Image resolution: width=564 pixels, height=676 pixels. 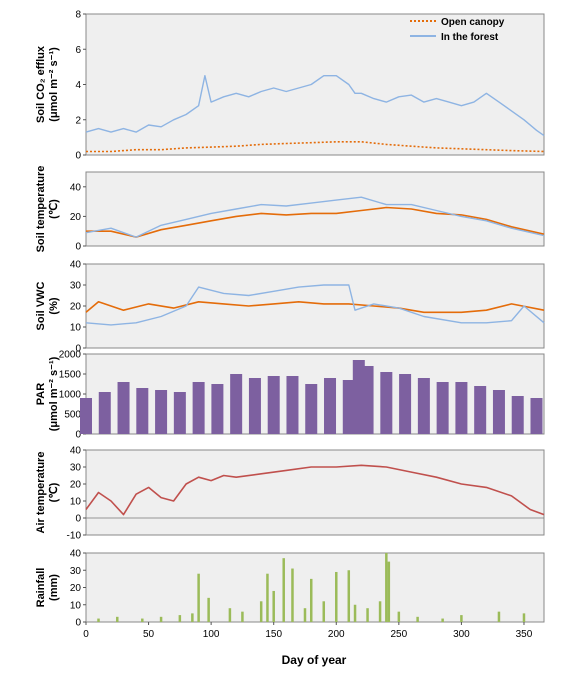 What do you see at coordinates (273, 634) in the screenshot?
I see `x-tick-label: 150` at bounding box center [273, 634].